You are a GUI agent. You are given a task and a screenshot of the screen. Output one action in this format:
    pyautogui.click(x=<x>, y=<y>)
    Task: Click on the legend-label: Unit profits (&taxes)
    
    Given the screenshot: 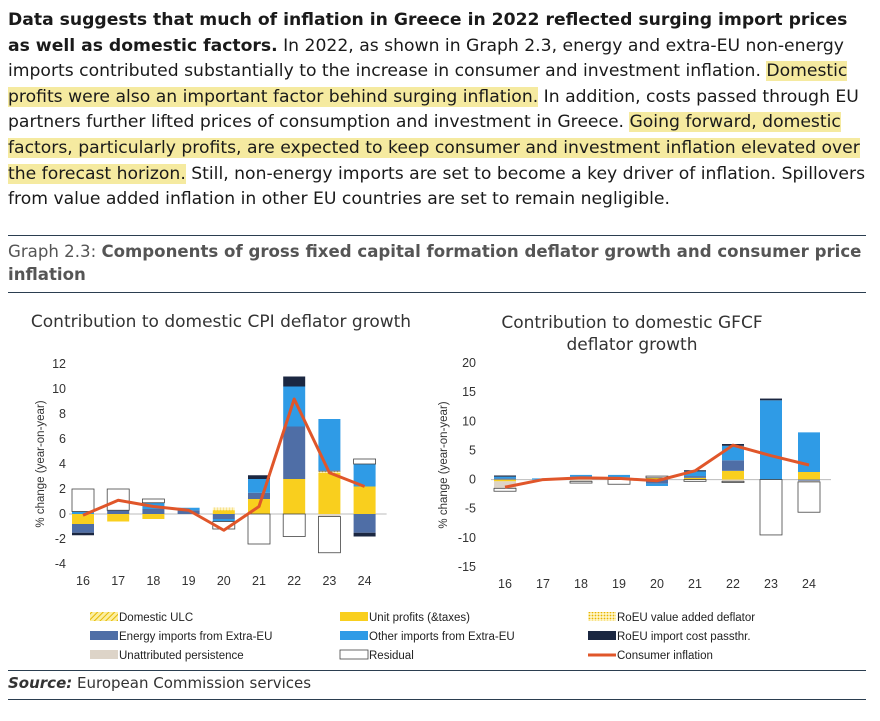 What is the action you would take?
    pyautogui.click(x=419, y=618)
    